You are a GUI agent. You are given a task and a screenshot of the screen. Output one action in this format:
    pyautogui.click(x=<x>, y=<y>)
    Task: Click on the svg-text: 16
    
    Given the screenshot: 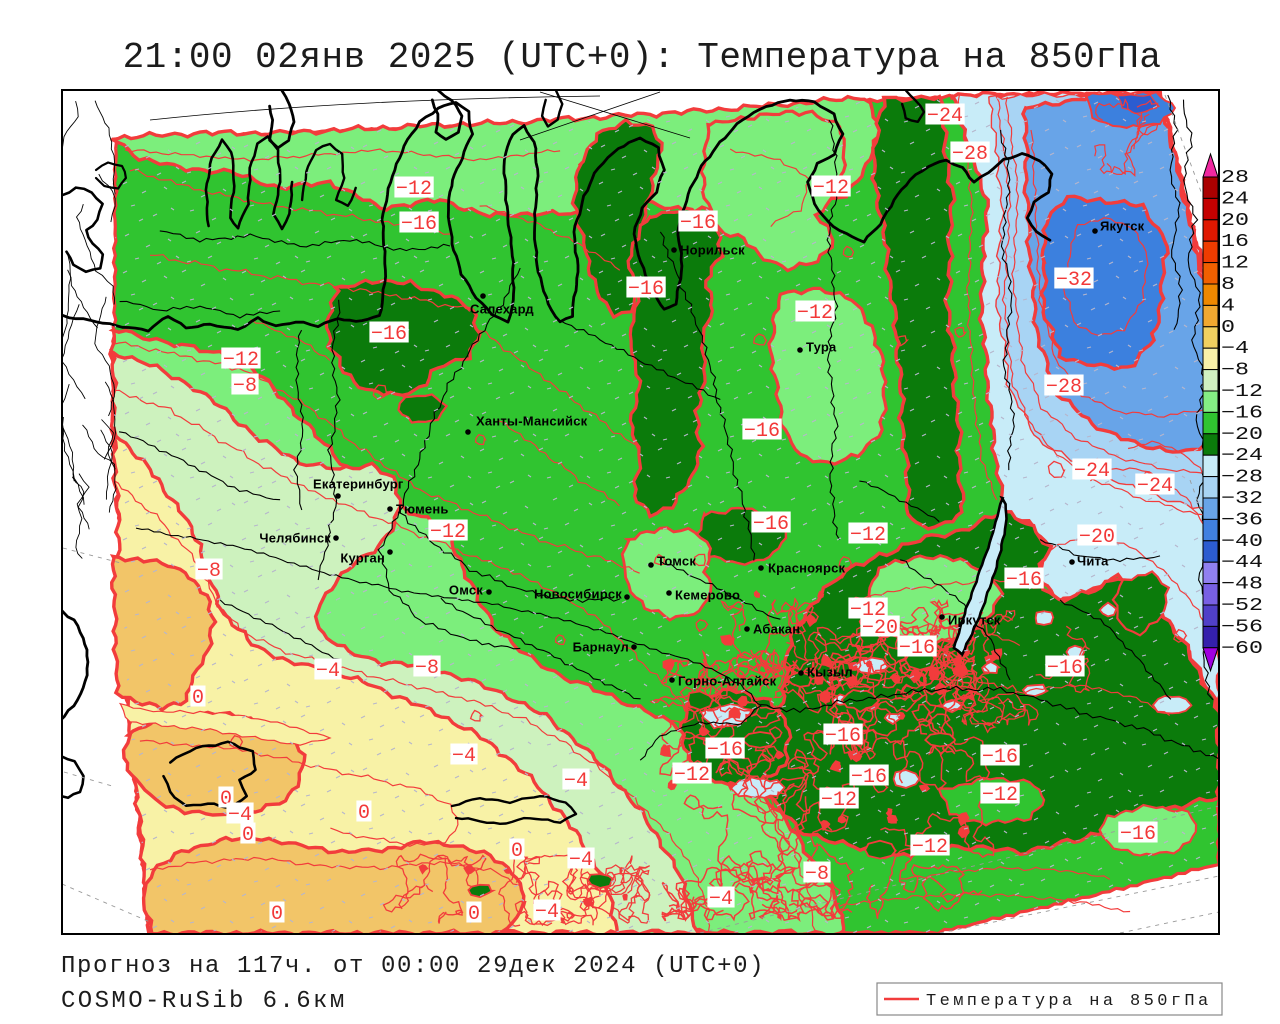 What is the action you would take?
    pyautogui.click(x=1235, y=242)
    